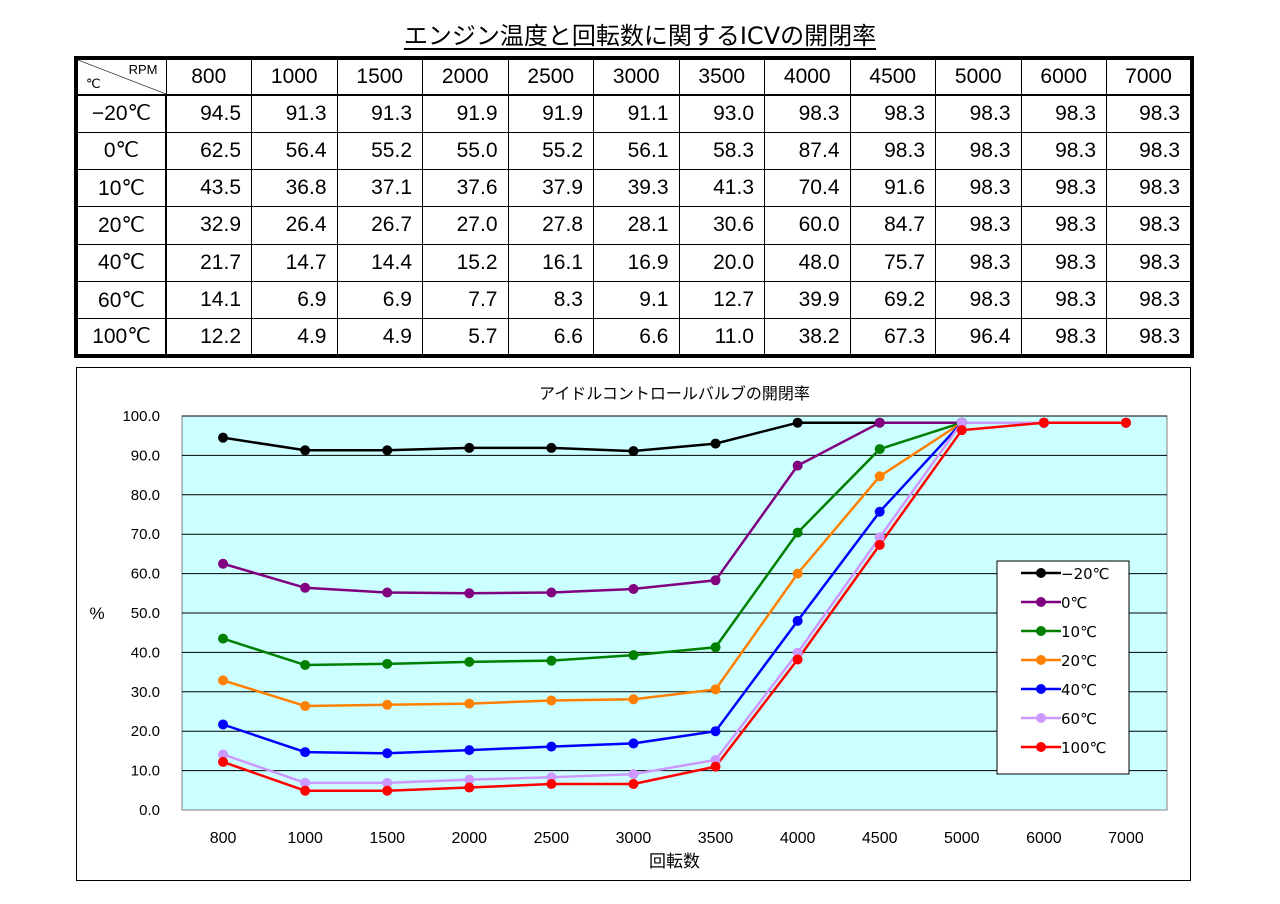 The image size is (1280, 904). I want to click on x-tick-label: 3000, so click(634, 838).